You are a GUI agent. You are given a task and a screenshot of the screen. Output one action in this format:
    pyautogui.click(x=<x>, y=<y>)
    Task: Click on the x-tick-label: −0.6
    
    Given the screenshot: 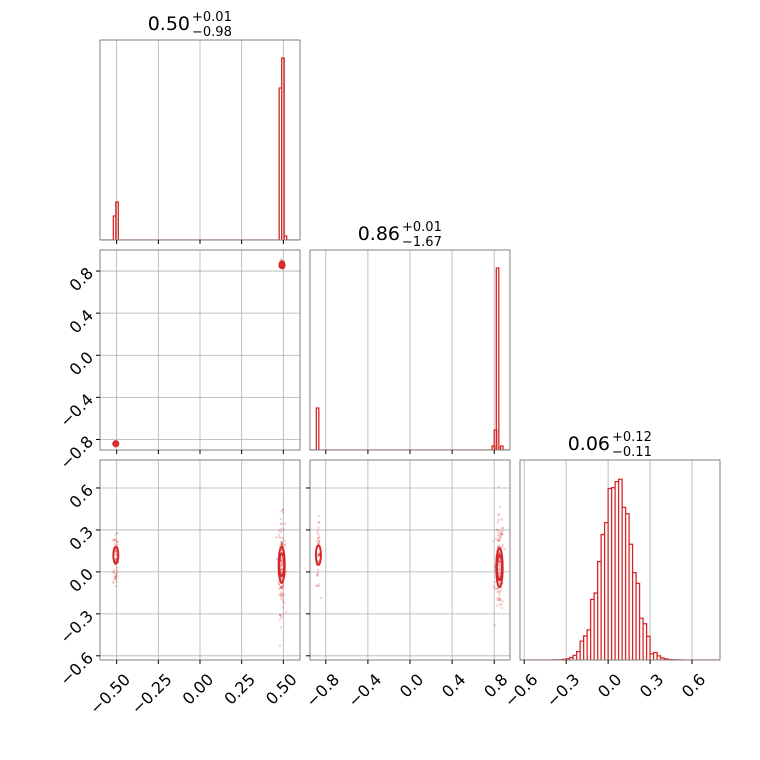 What is the action you would take?
    pyautogui.click(x=521, y=690)
    